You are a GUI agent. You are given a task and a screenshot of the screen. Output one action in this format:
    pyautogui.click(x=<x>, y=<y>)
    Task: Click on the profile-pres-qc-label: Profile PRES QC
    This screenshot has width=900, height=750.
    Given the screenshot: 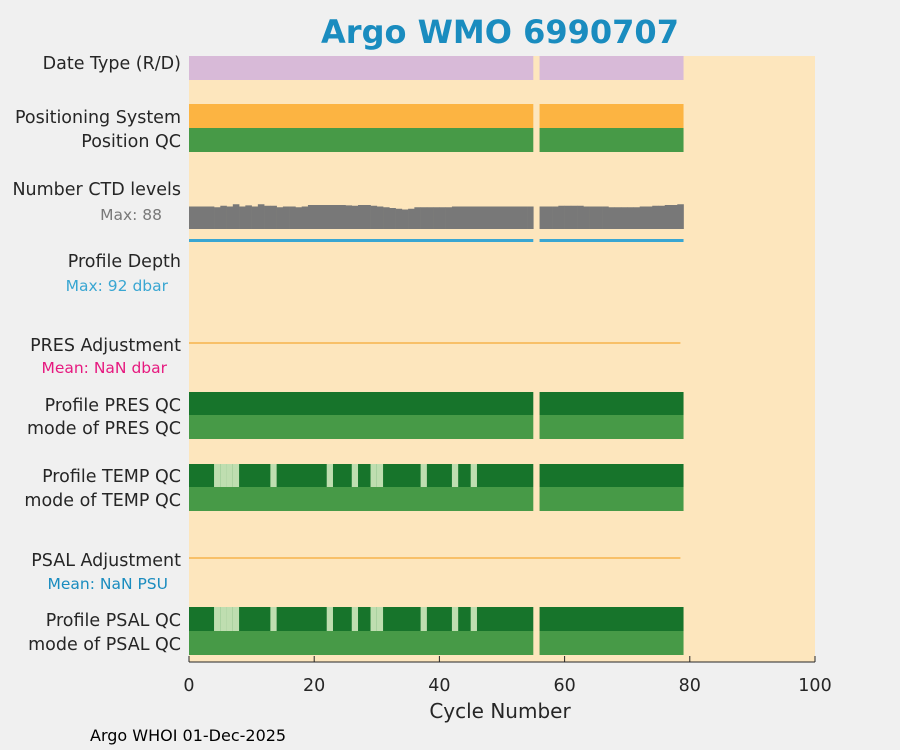 What is the action you would take?
    pyautogui.click(x=113, y=406)
    